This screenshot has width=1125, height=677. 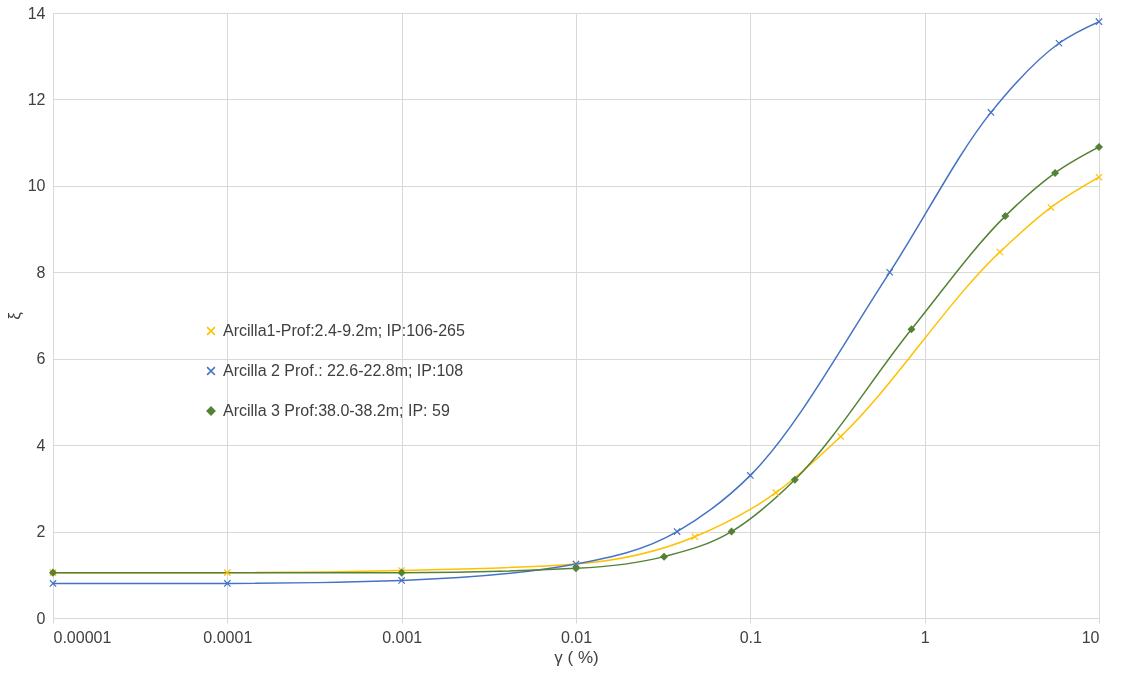 I want to click on x-tick-label: 0.1, so click(x=751, y=637).